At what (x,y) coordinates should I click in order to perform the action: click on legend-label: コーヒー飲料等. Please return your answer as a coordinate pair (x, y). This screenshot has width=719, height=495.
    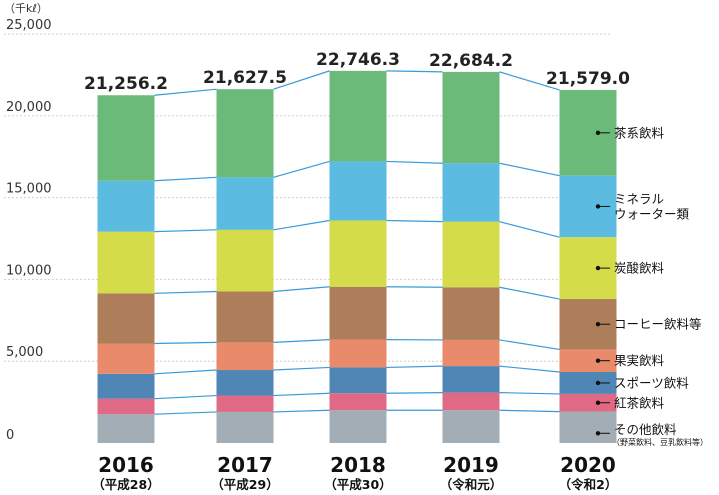
    Looking at the image, I should click on (658, 324).